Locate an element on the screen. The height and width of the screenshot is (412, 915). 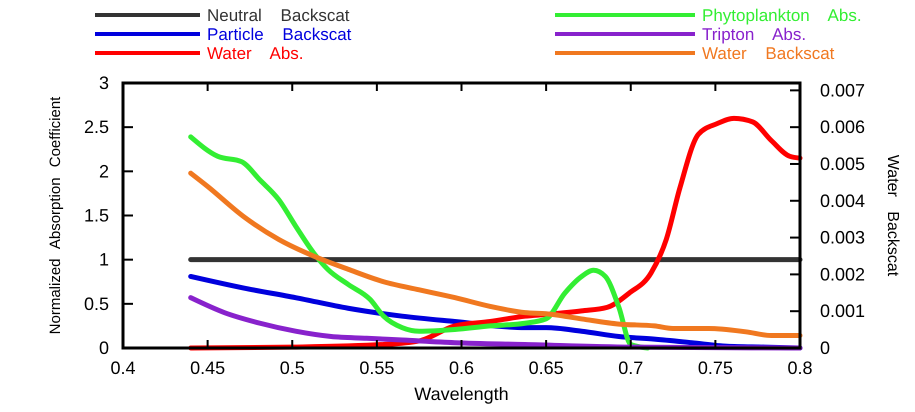
y-tick-label: 2.5 is located at coordinates (96, 127).